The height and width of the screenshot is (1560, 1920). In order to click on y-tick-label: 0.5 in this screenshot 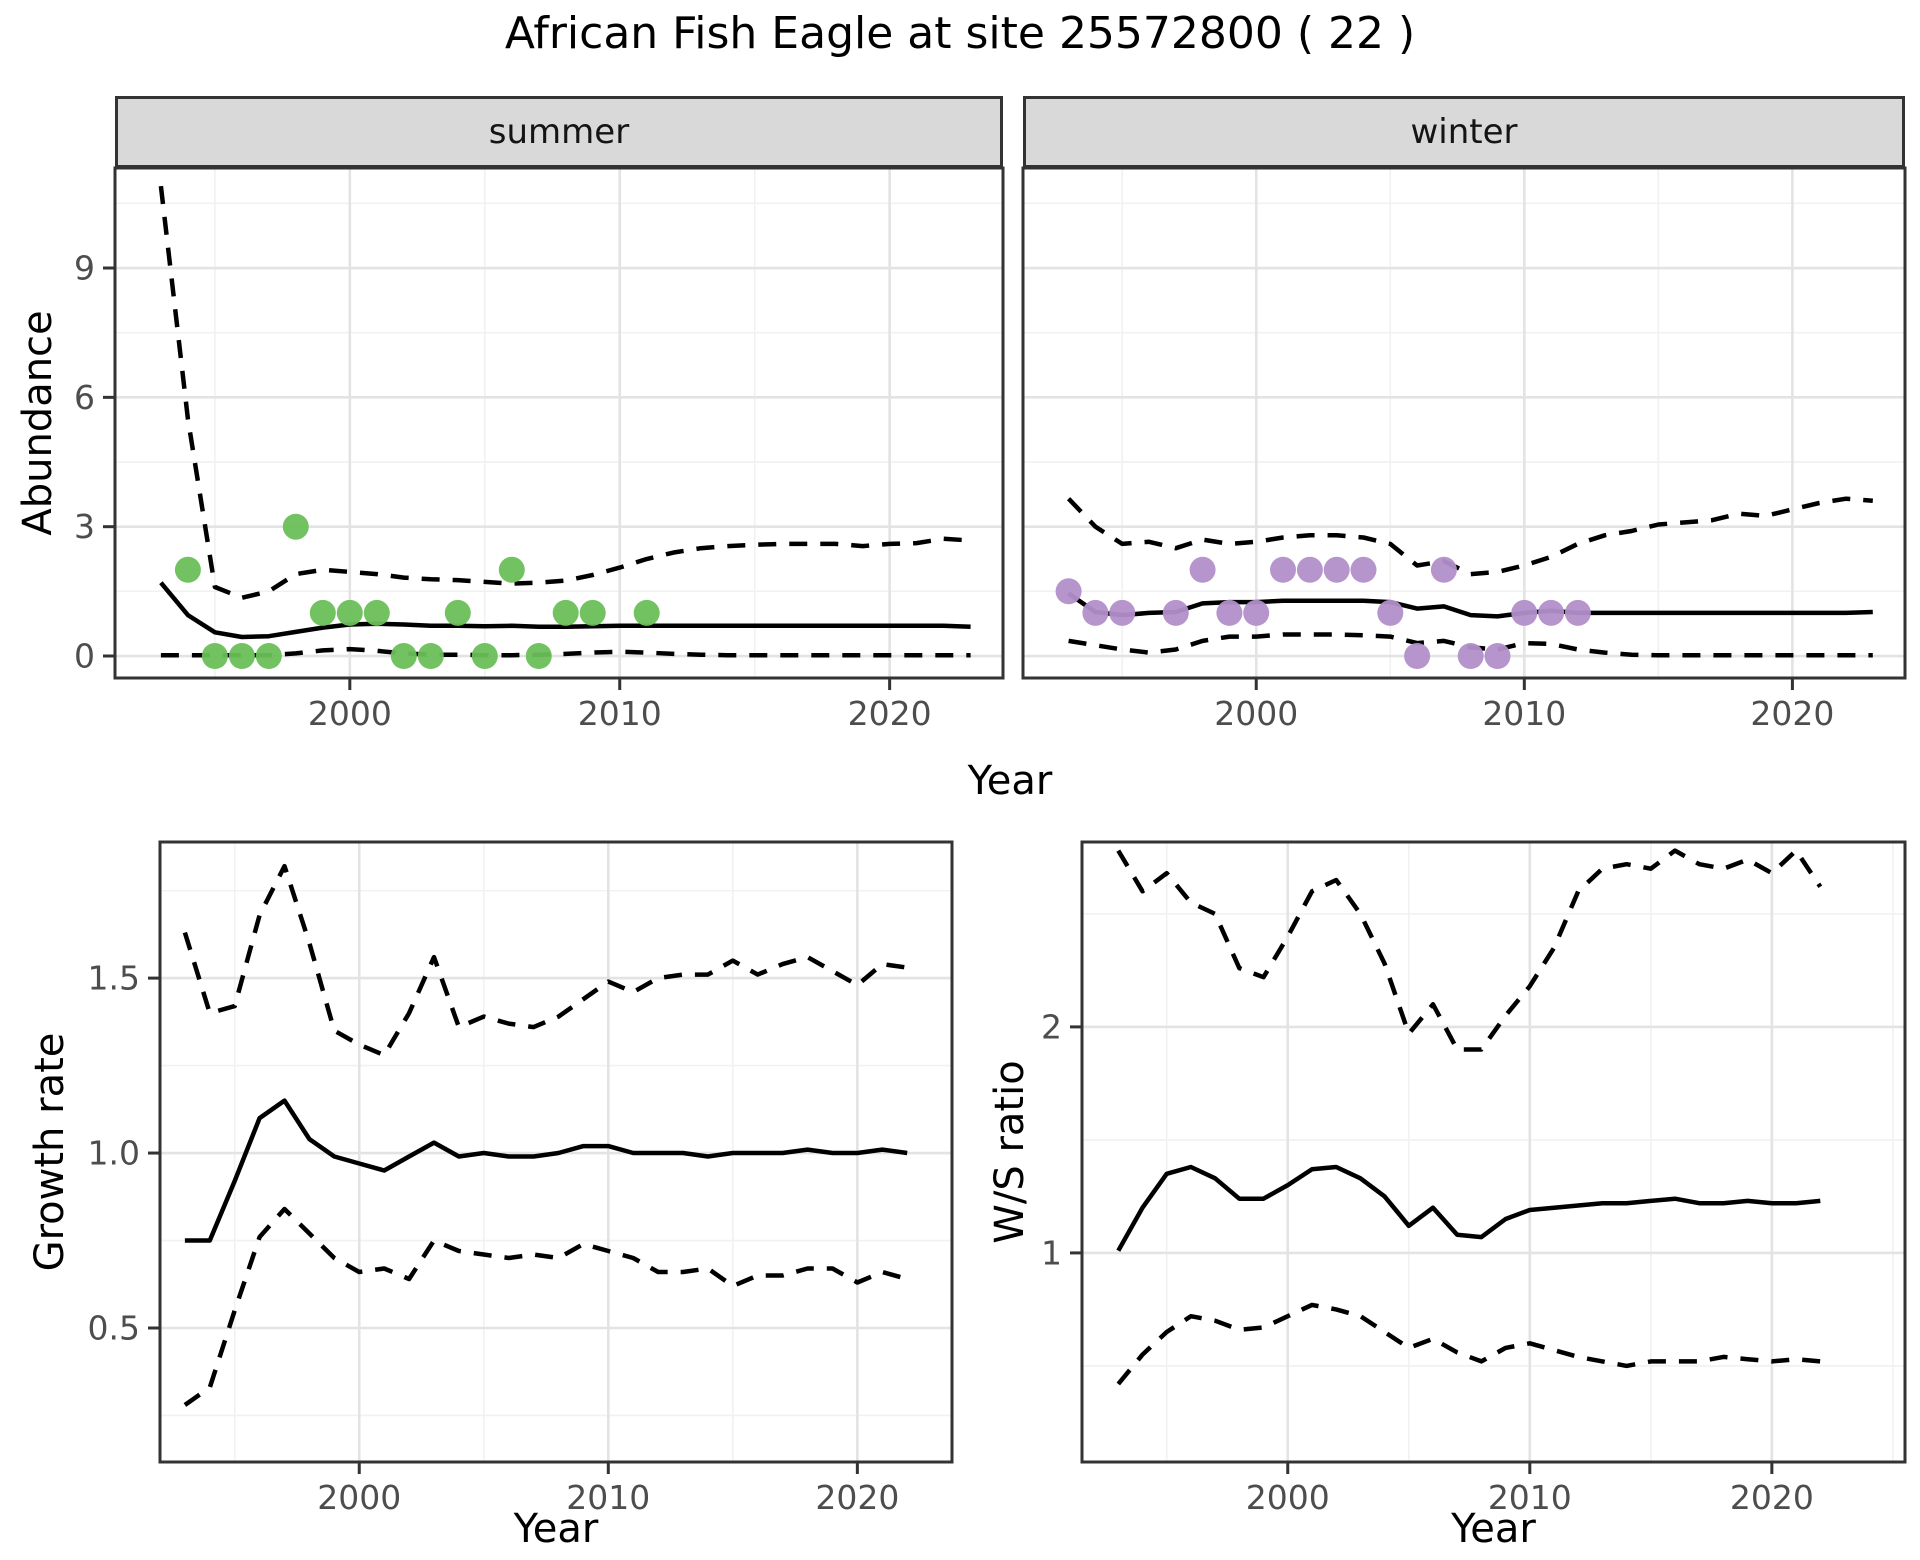, I will do `click(114, 1327)`.